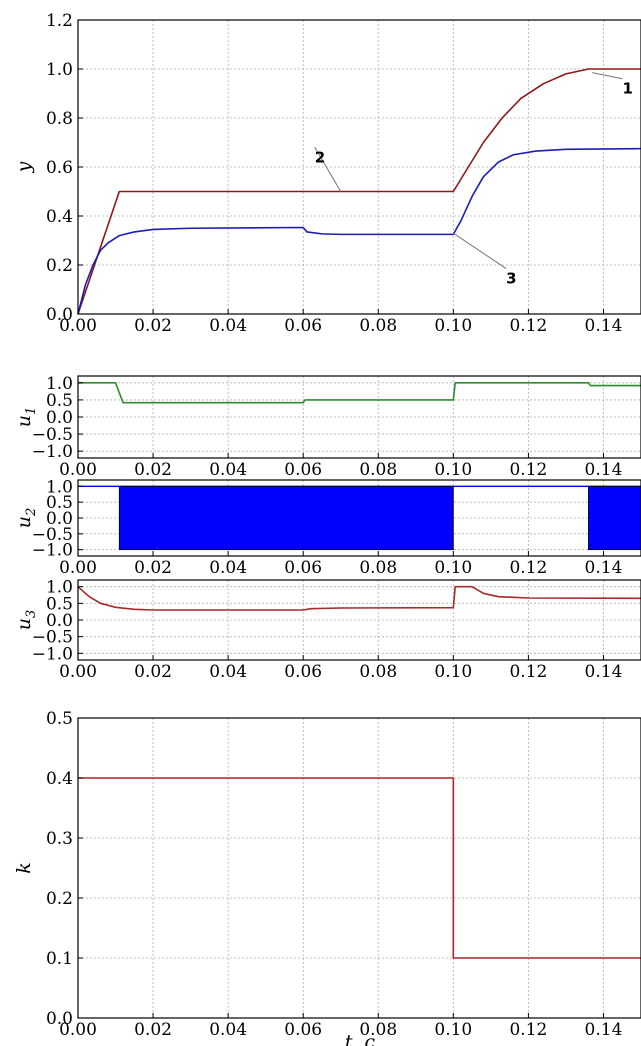 The image size is (641, 1046). I want to click on u1-y-tick-label: 0.0, so click(59, 418).